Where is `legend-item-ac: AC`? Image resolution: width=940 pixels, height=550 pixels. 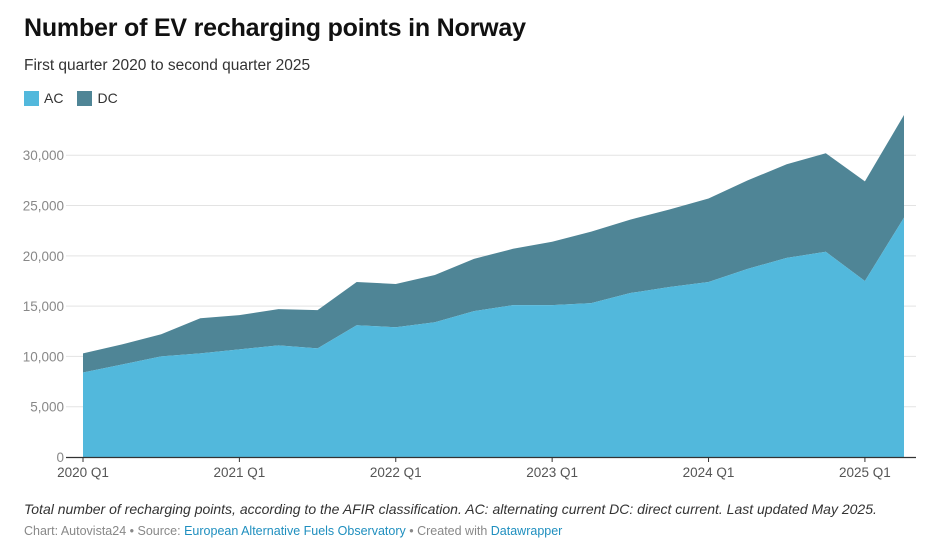
legend-item-ac: AC is located at coordinates (43, 98).